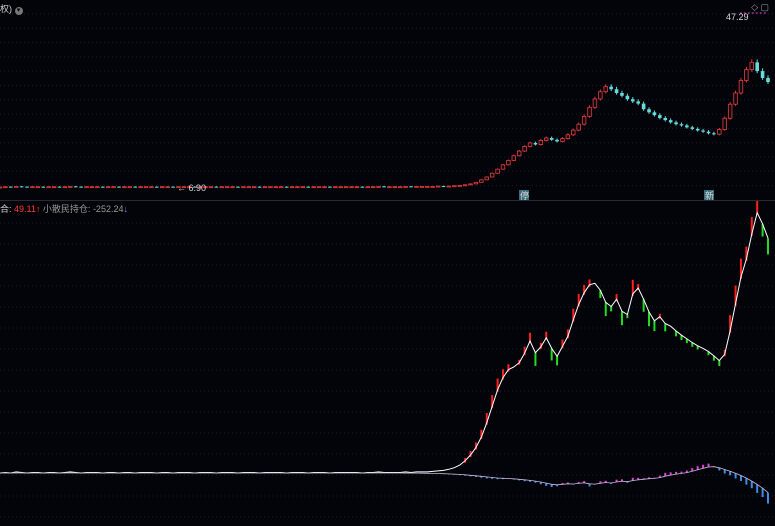 This screenshot has width=775, height=526. What do you see at coordinates (64, 208) in the screenshot?
I see `indicator-legend: 合: 49.11↑ 小散民持仓: -252.24↓` at bounding box center [64, 208].